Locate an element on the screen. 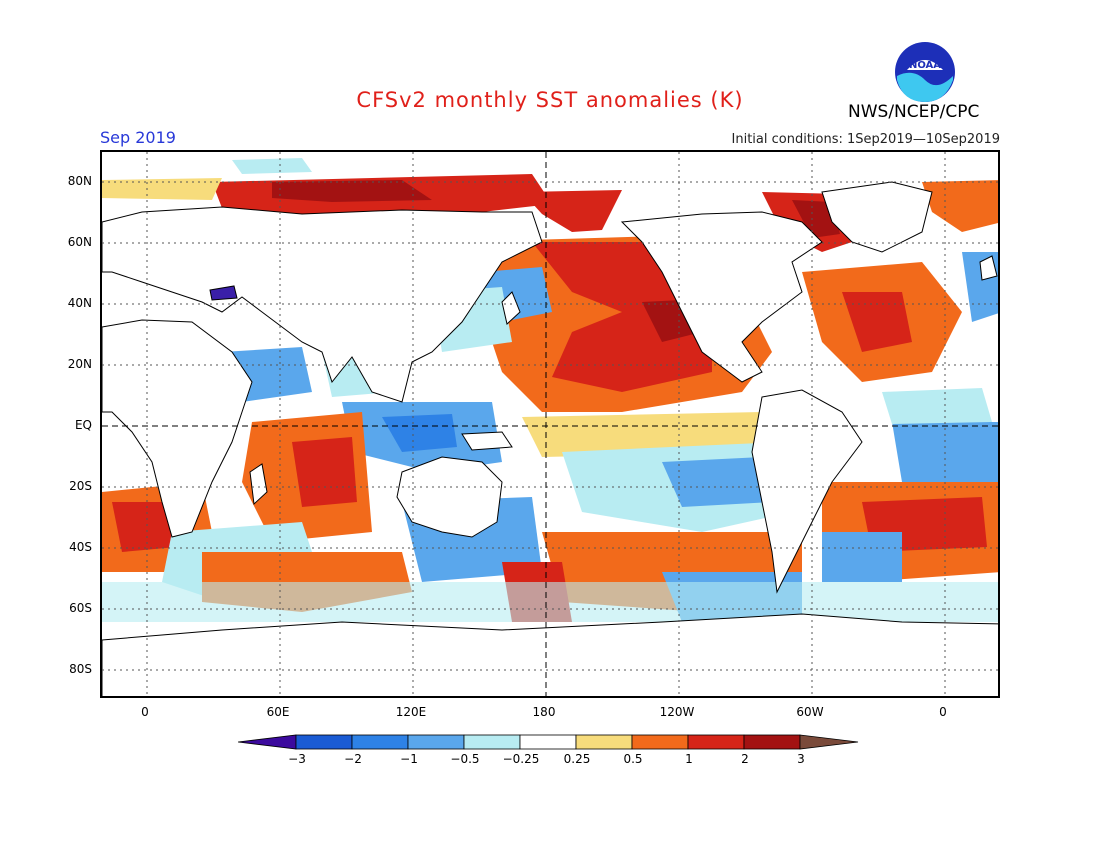  maritime-continent-cool-core is located at coordinates (419, 433).